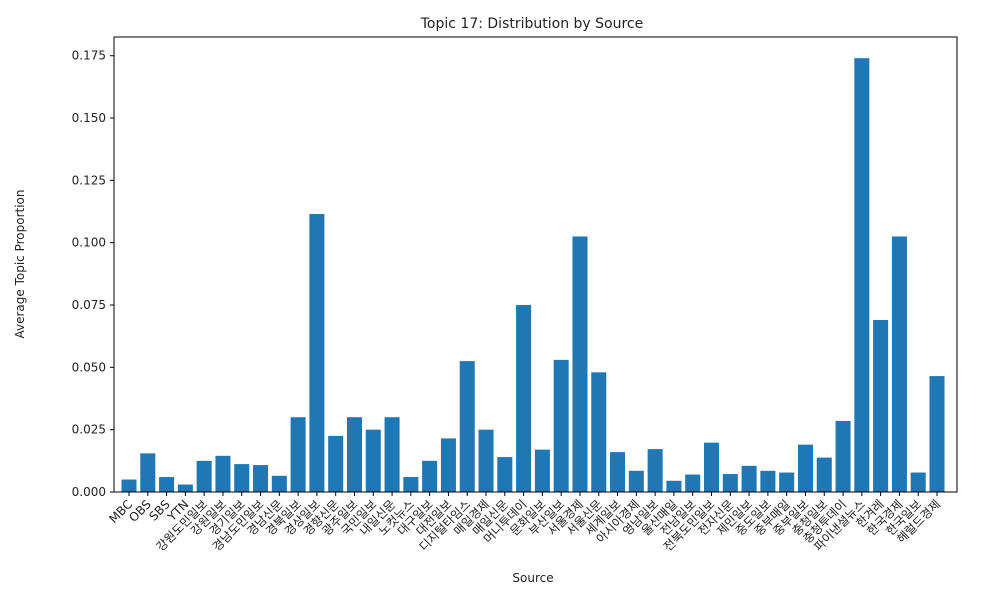 This screenshot has width=1000, height=600. Describe the element at coordinates (89, 243) in the screenshot. I see `y-tick-label: 0.100` at that location.